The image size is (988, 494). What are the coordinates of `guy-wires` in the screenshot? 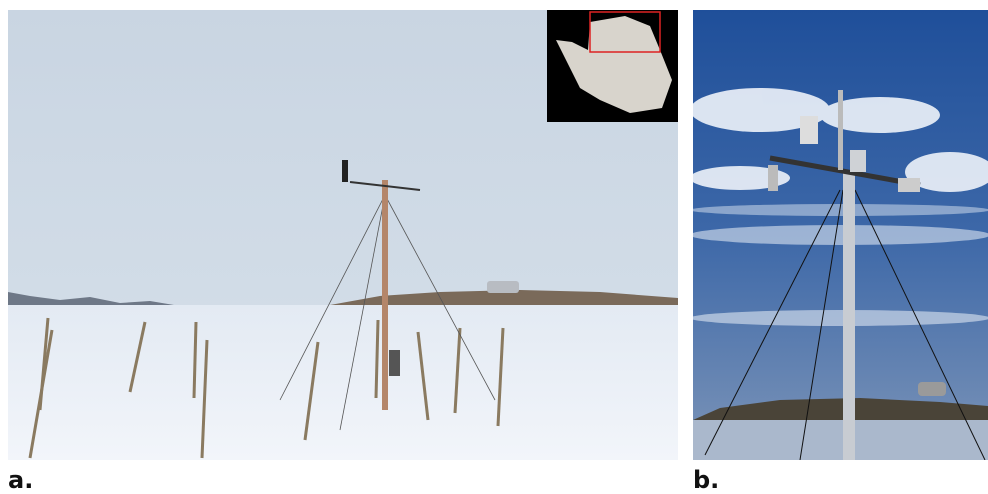 It's located at (387, 312).